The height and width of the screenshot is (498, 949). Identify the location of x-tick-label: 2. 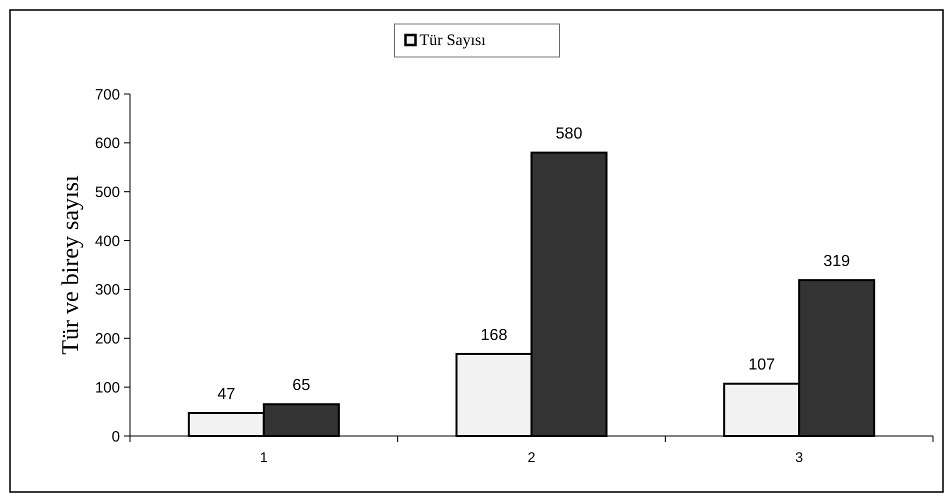
(532, 457).